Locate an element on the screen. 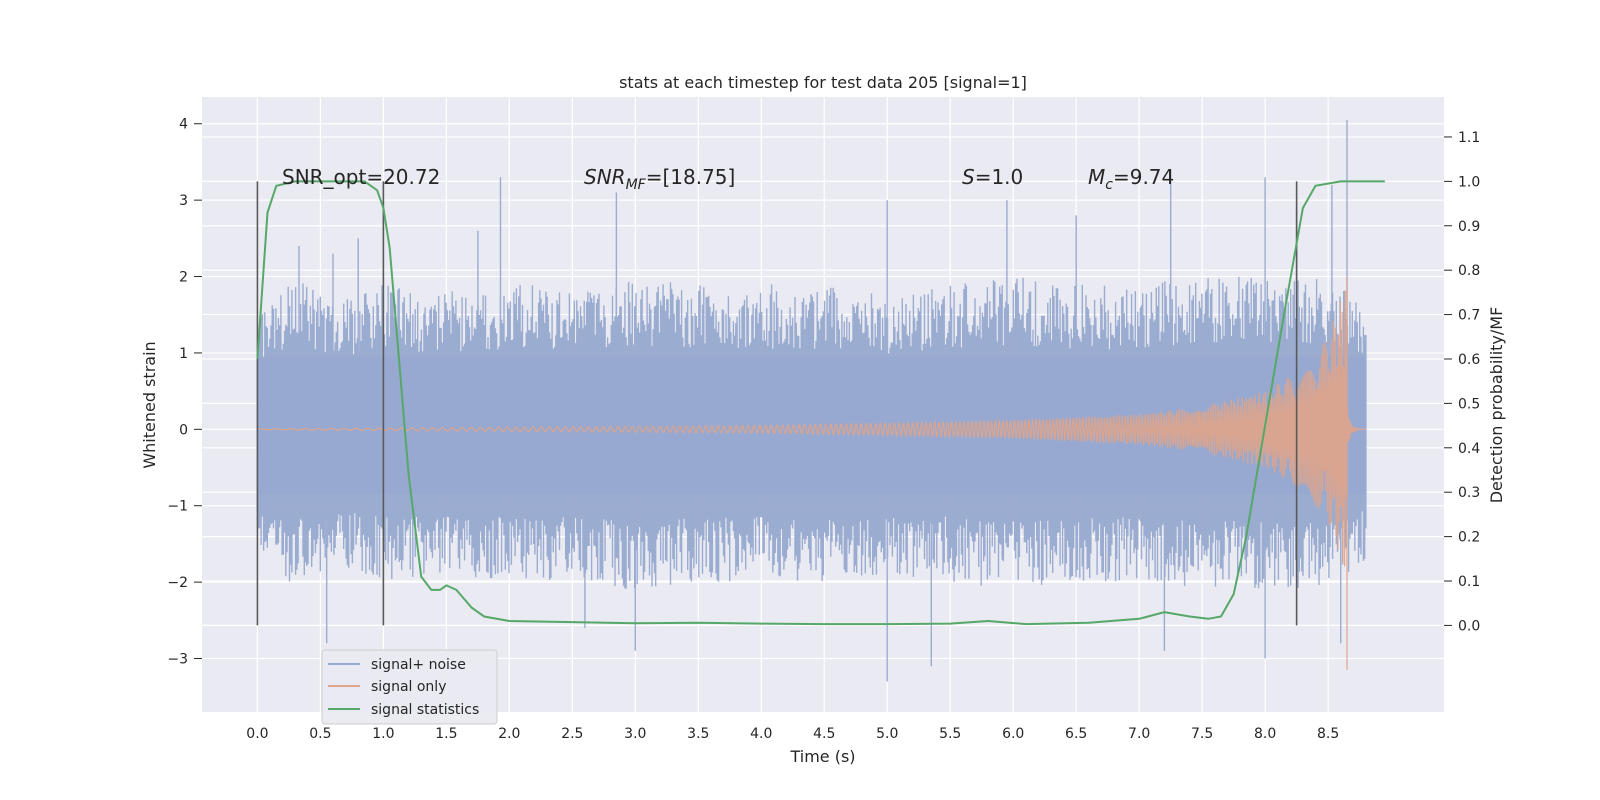  x-tick-label: 1.0 is located at coordinates (383, 734).